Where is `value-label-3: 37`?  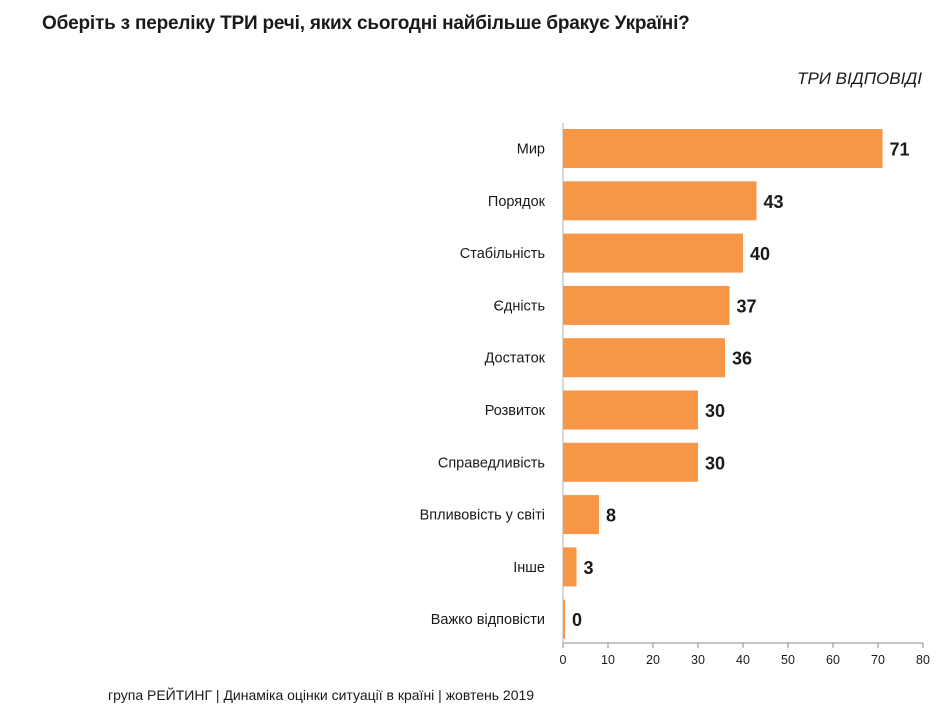 value-label-3: 37 is located at coordinates (747, 306).